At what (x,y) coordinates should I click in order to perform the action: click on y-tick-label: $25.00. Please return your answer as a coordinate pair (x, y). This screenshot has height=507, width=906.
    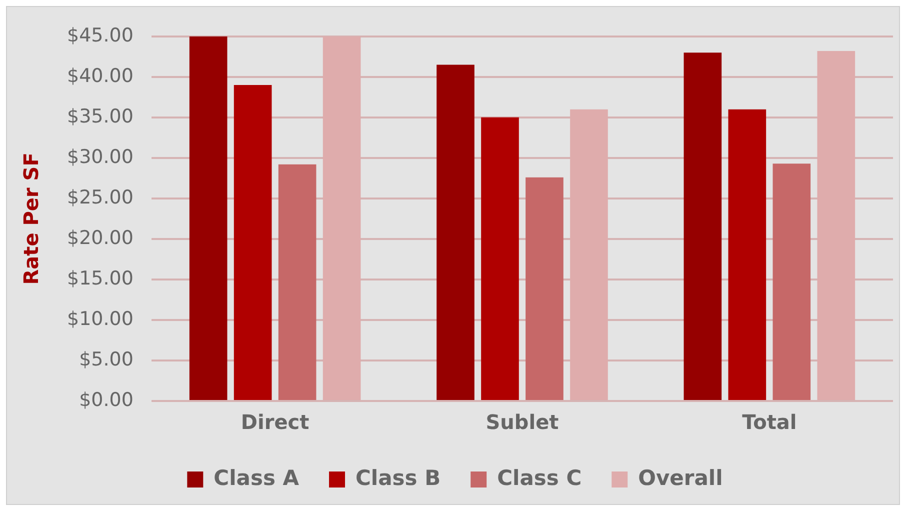
    Looking at the image, I should click on (100, 197).